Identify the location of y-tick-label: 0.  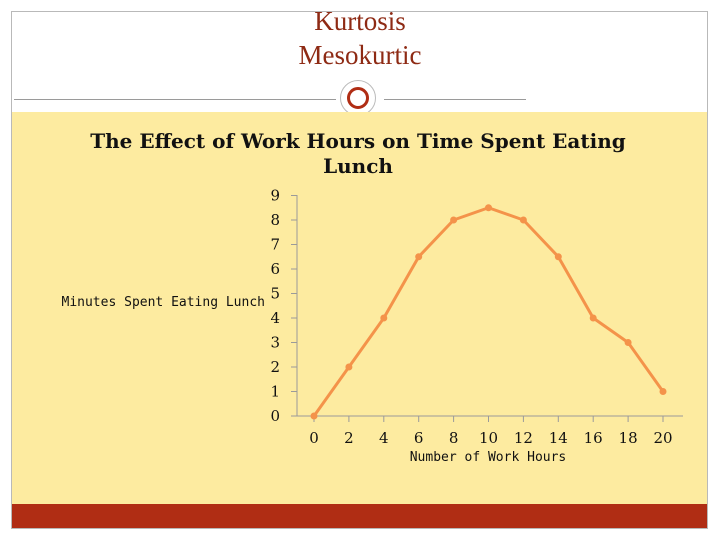
(275, 416).